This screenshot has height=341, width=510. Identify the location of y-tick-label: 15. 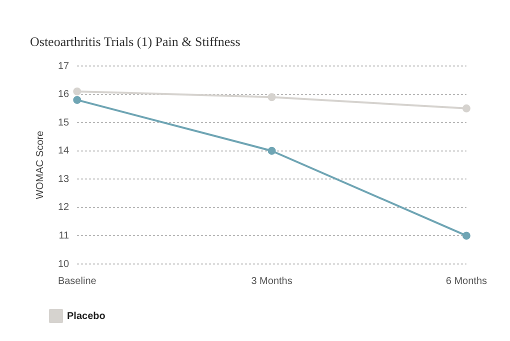
(64, 122).